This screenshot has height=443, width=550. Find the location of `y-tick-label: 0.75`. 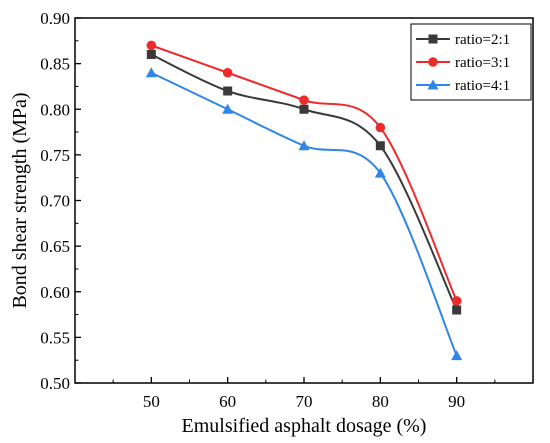

y-tick-label: 0.75 is located at coordinates (55, 155).